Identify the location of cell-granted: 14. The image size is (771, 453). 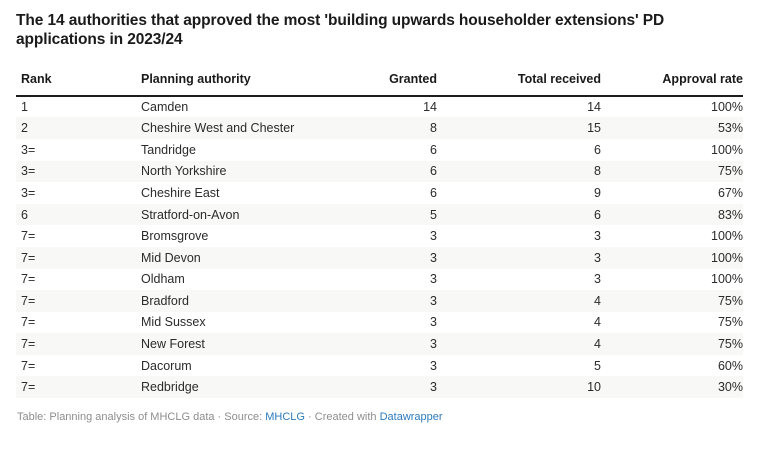
(430, 107).